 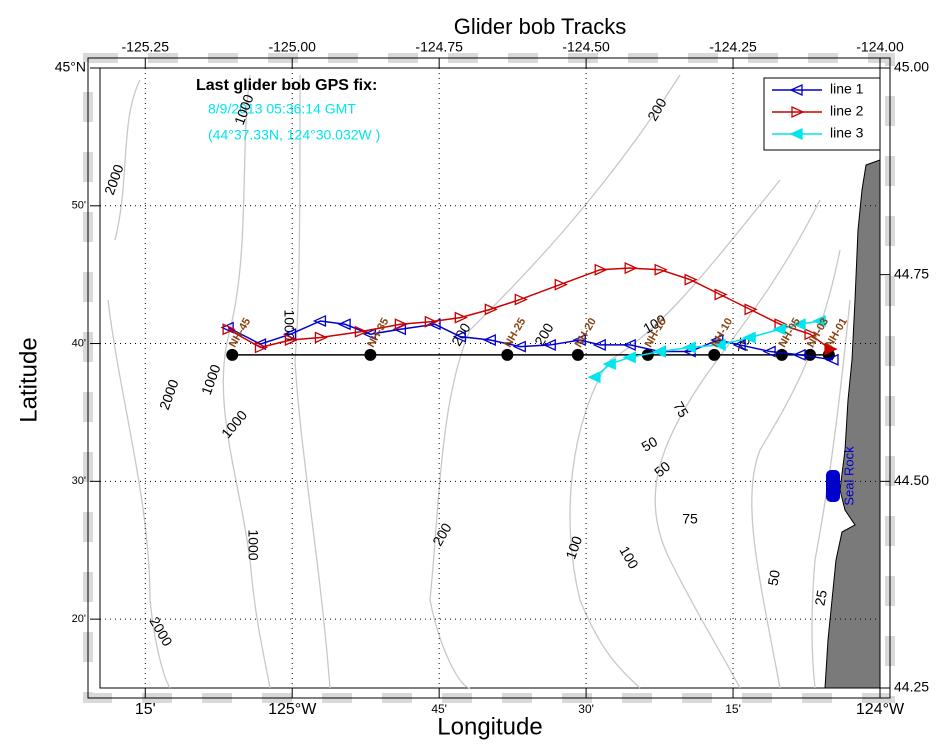 I want to click on place-label: Seal Rock, so click(x=848, y=476).